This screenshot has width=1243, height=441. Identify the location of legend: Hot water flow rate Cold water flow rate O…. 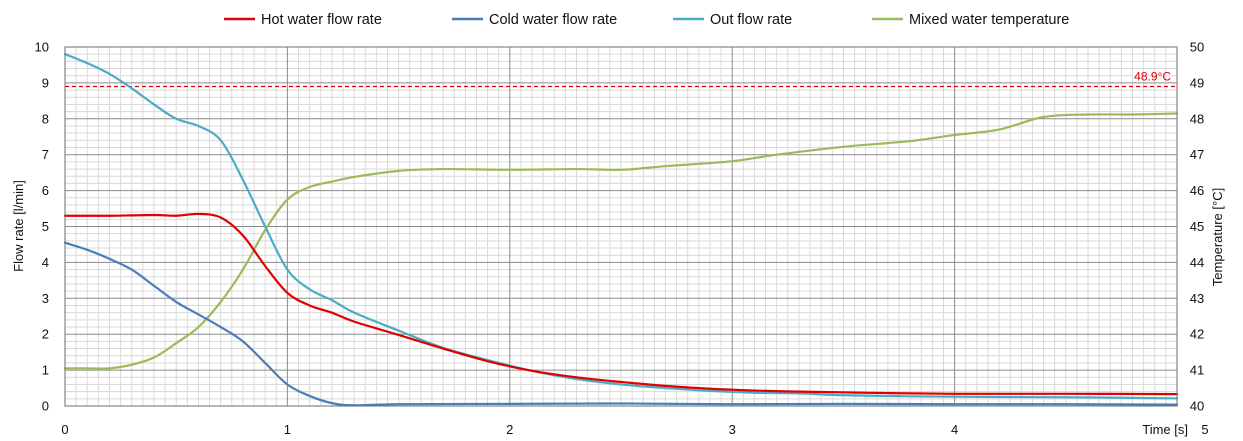
(646, 20).